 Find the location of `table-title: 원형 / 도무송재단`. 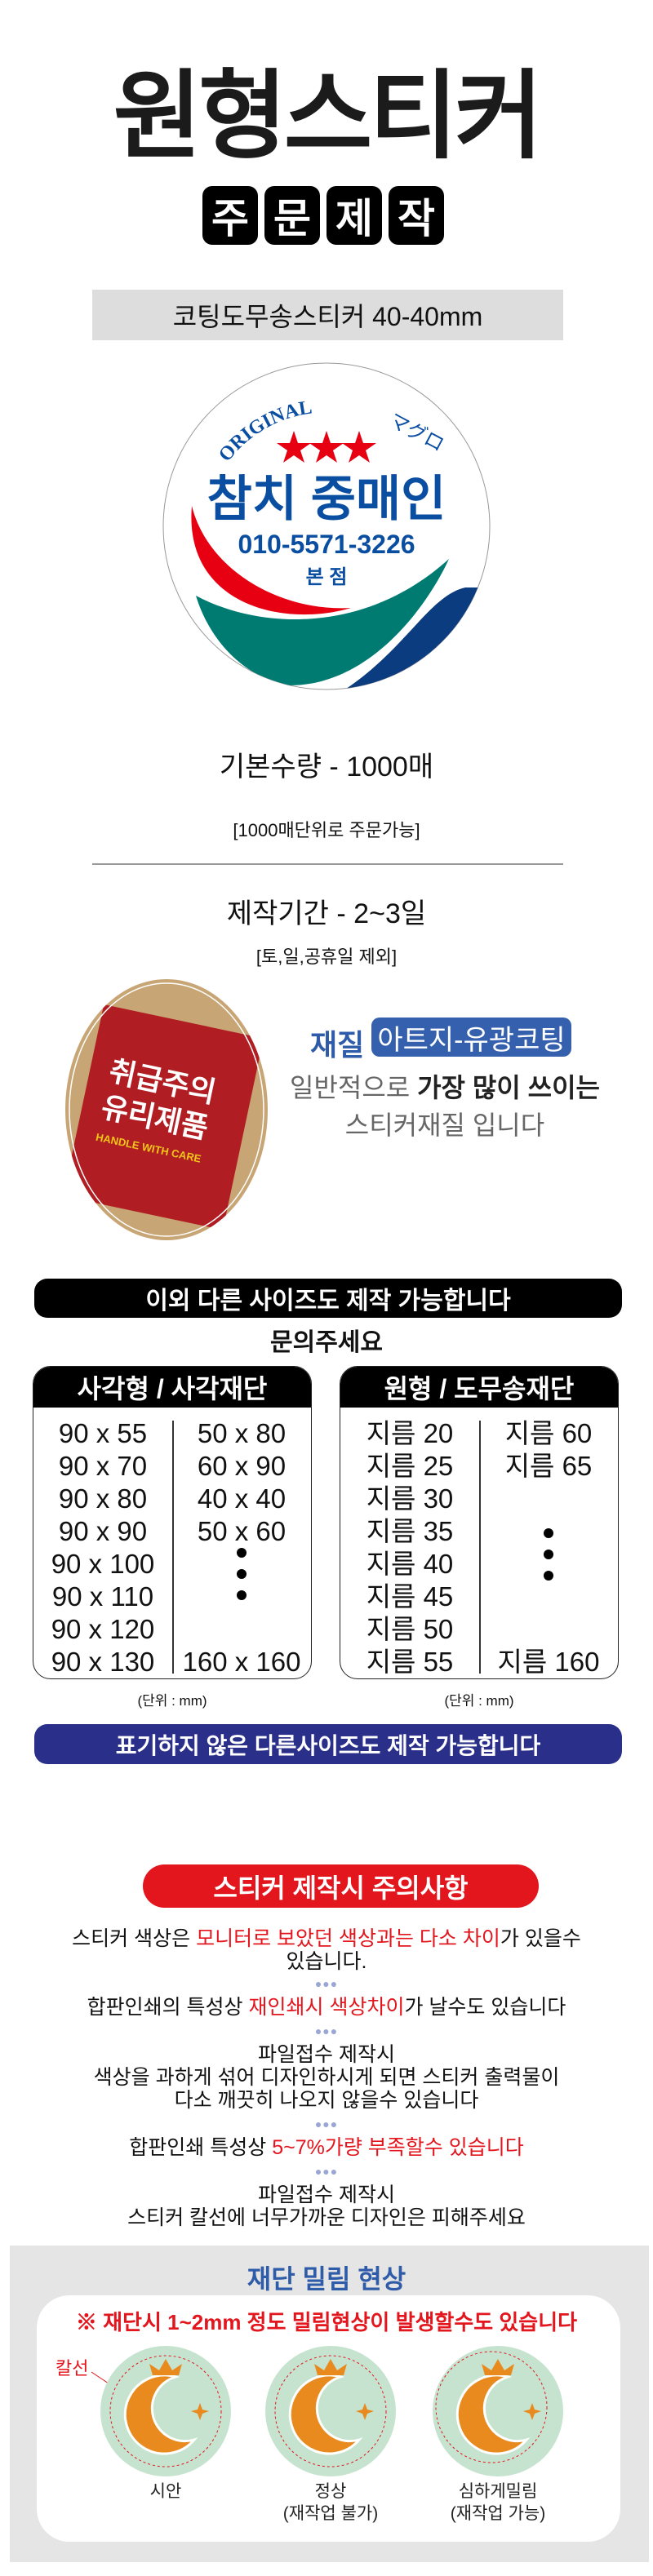

table-title: 원형 / 도무송재단 is located at coordinates (479, 1387).